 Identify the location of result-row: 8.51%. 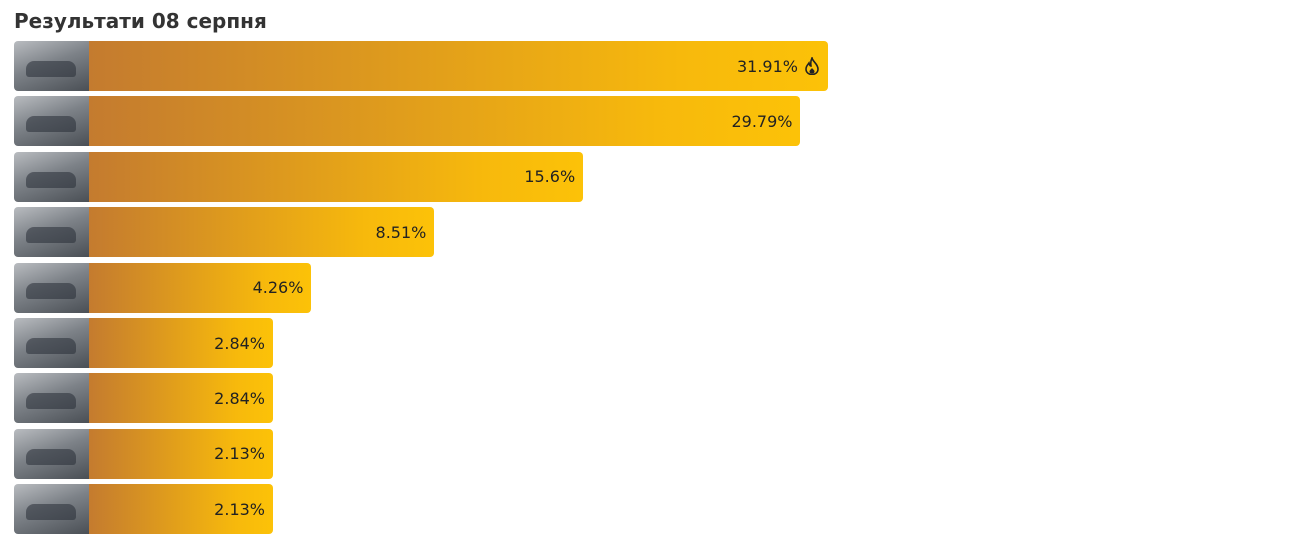
(224, 232).